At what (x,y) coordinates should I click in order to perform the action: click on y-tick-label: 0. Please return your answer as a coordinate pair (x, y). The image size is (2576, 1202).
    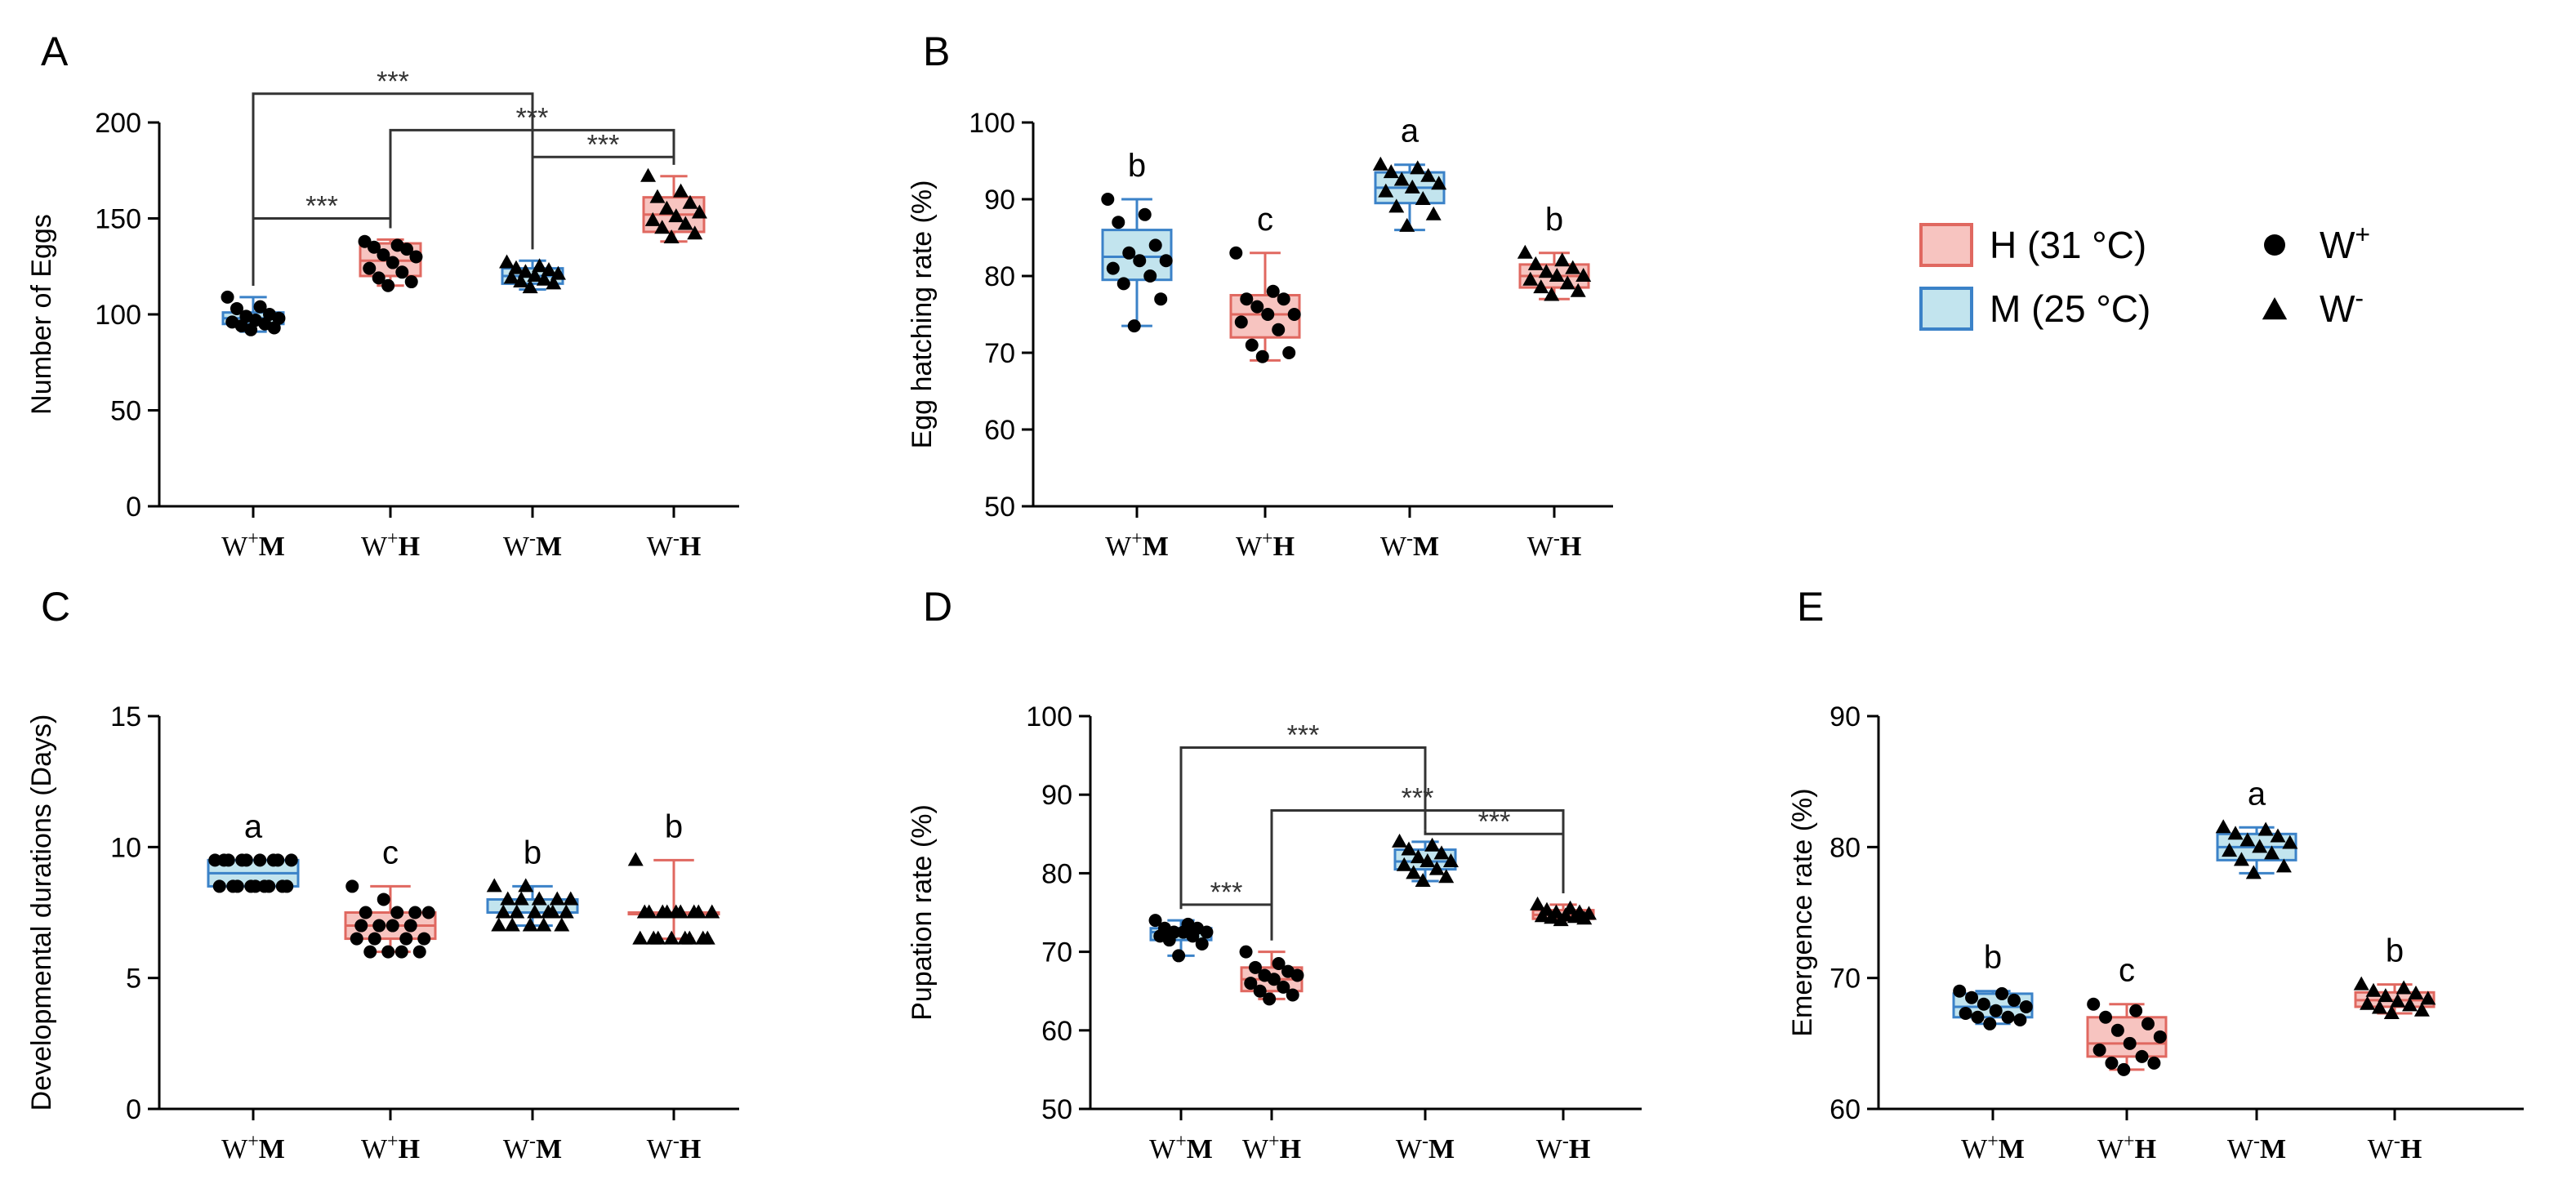
    Looking at the image, I should click on (133, 1109).